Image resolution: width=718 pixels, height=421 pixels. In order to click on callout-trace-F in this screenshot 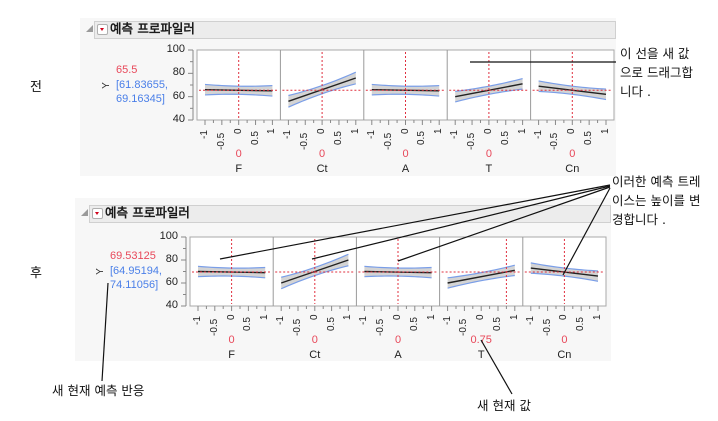, I will do `click(415, 222)`.